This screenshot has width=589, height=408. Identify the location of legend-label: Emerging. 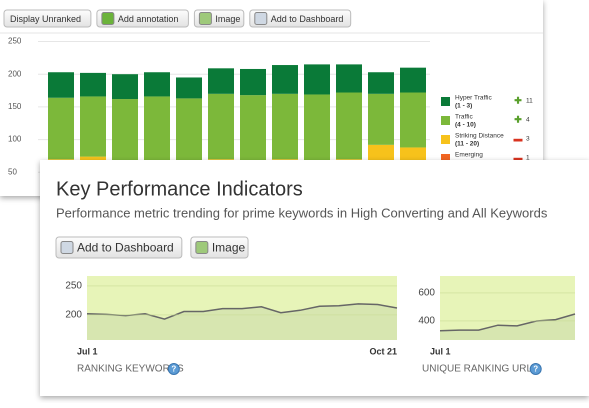
(469, 155).